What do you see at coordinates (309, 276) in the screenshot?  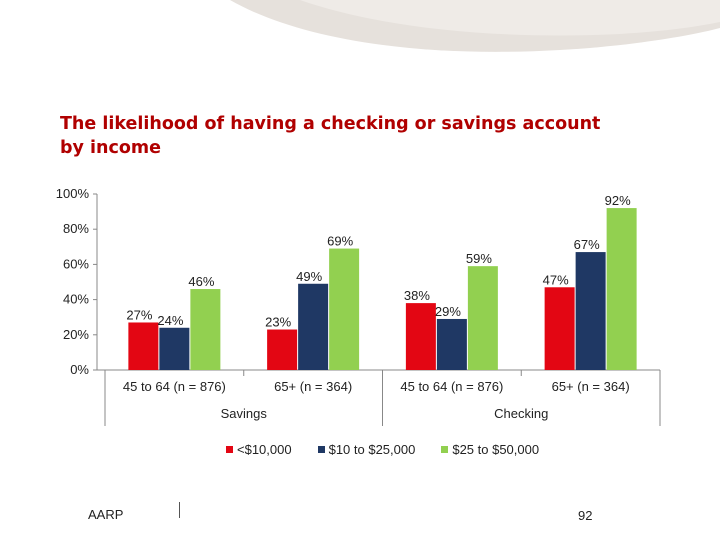 I see `bar-value-label: 49%` at bounding box center [309, 276].